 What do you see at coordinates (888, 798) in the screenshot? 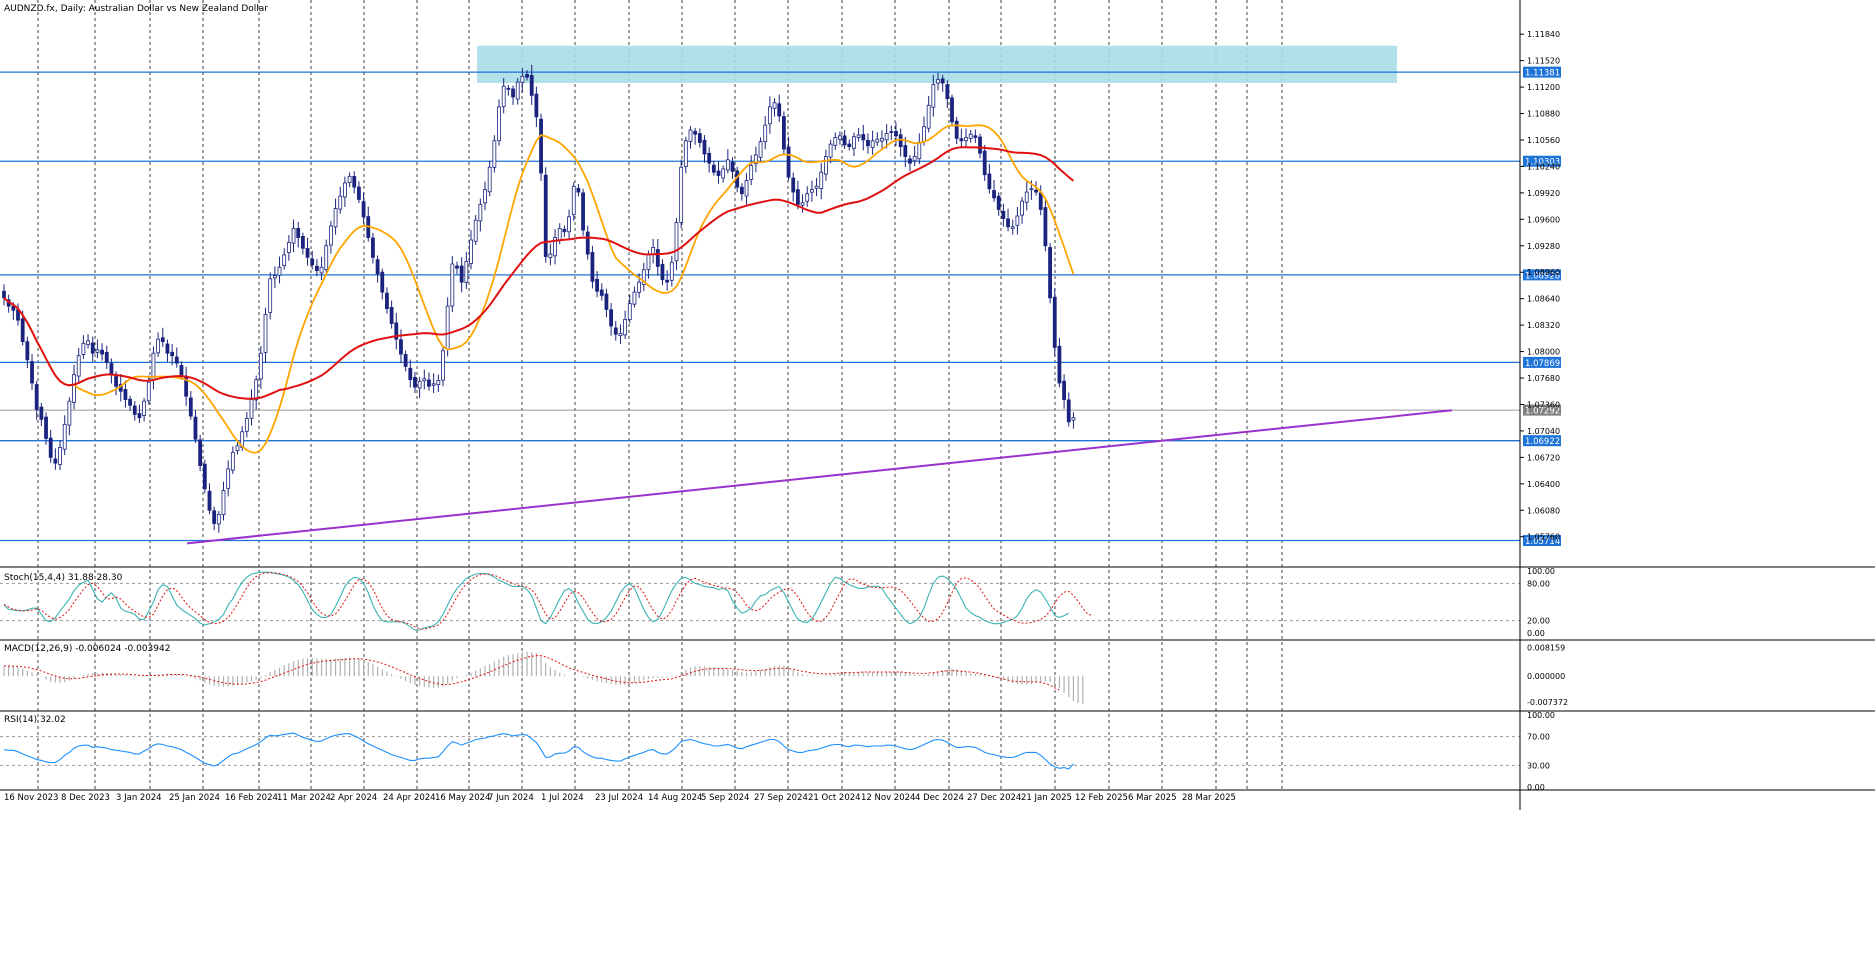
I see `x-tick-label: 12 Nov 2024` at bounding box center [888, 798].